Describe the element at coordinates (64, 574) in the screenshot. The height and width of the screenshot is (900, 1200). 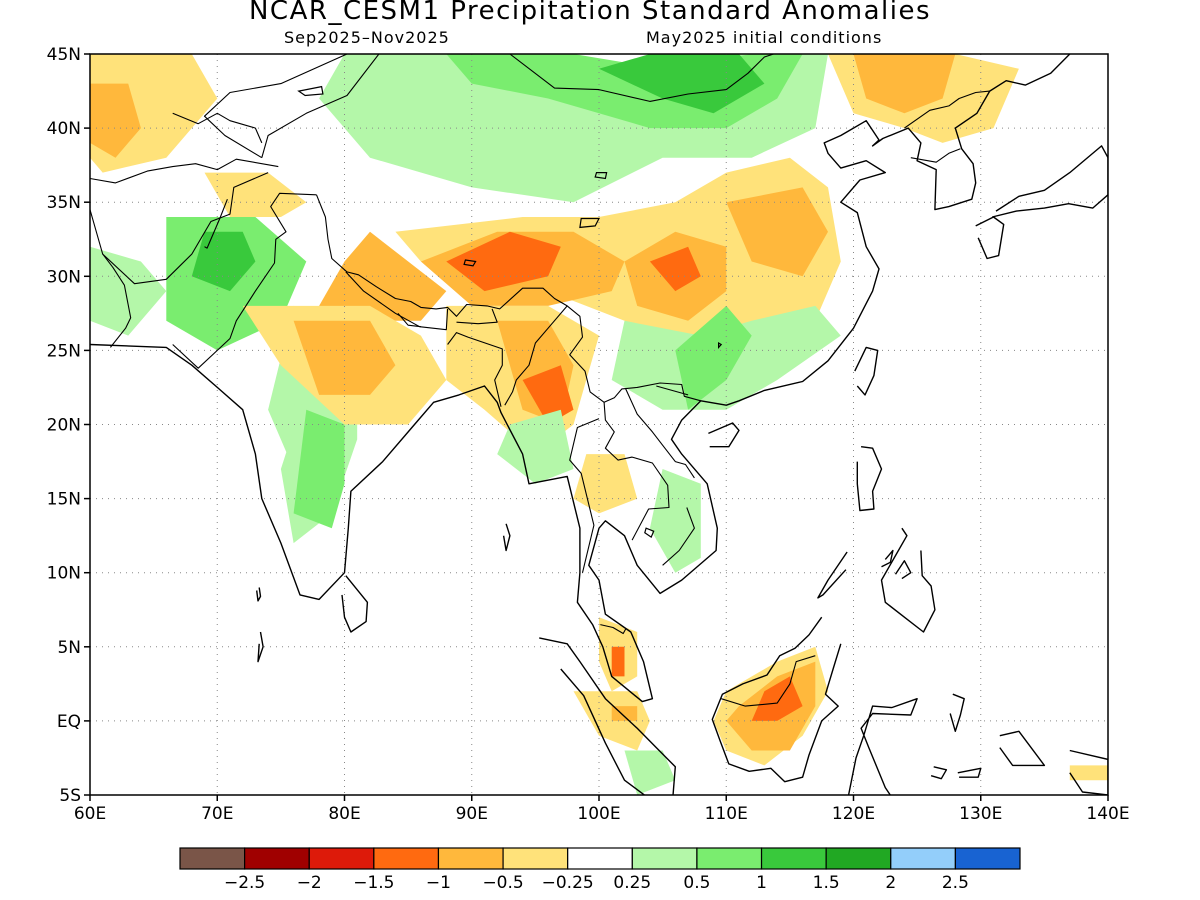
I see `lat-tick-label: 10N` at that location.